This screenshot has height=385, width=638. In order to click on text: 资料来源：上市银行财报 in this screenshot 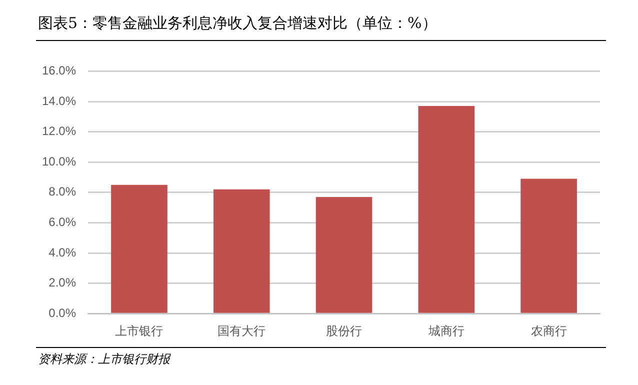, I will do `click(104, 359)`.